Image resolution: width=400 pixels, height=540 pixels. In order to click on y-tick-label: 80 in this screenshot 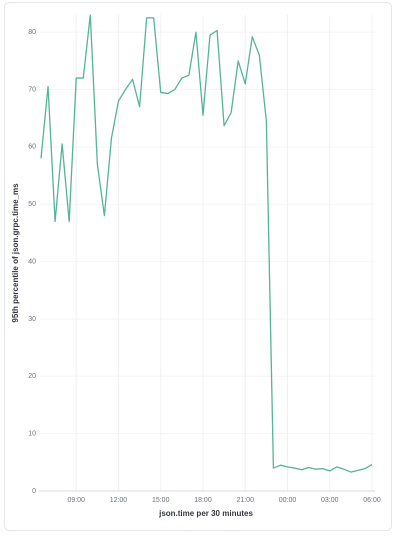, I will do `click(32, 32)`.